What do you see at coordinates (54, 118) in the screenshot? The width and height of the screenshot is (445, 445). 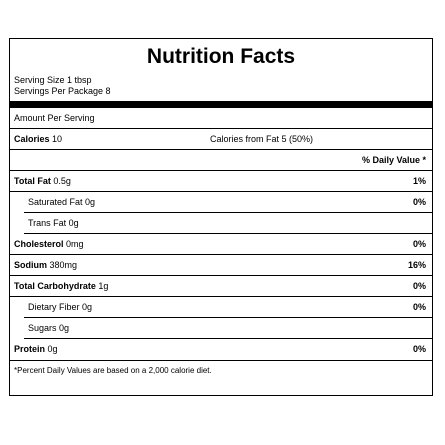 I see `amount-per-serving: Amount Per Serving` at bounding box center [54, 118].